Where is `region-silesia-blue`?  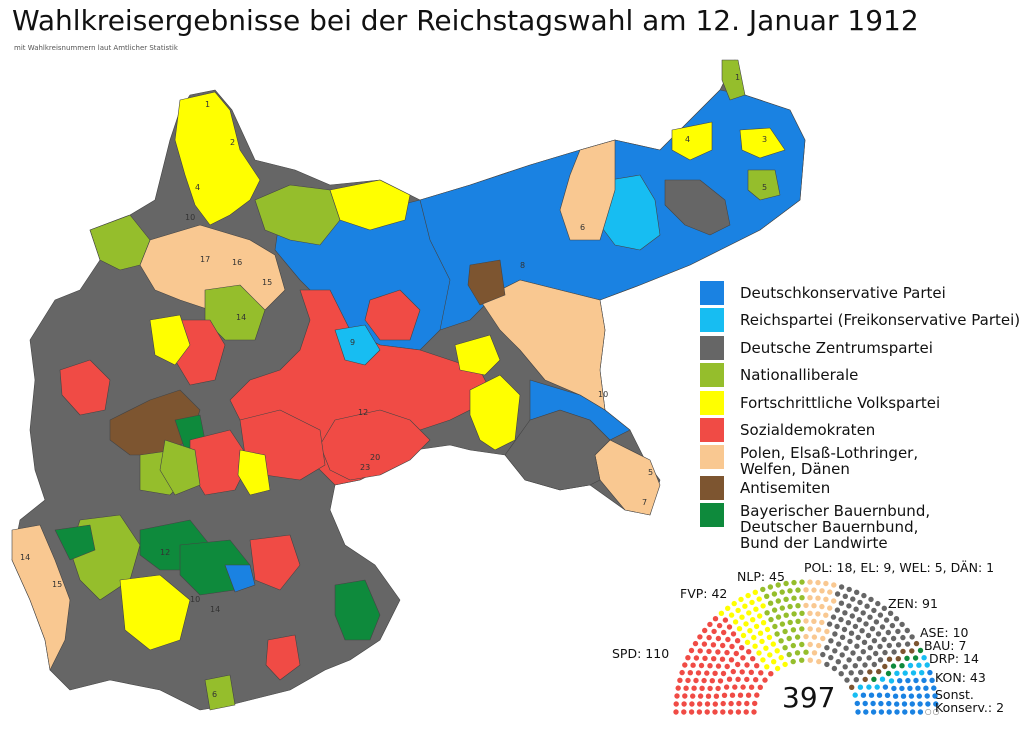 region-silesia-blue is located at coordinates (580, 410).